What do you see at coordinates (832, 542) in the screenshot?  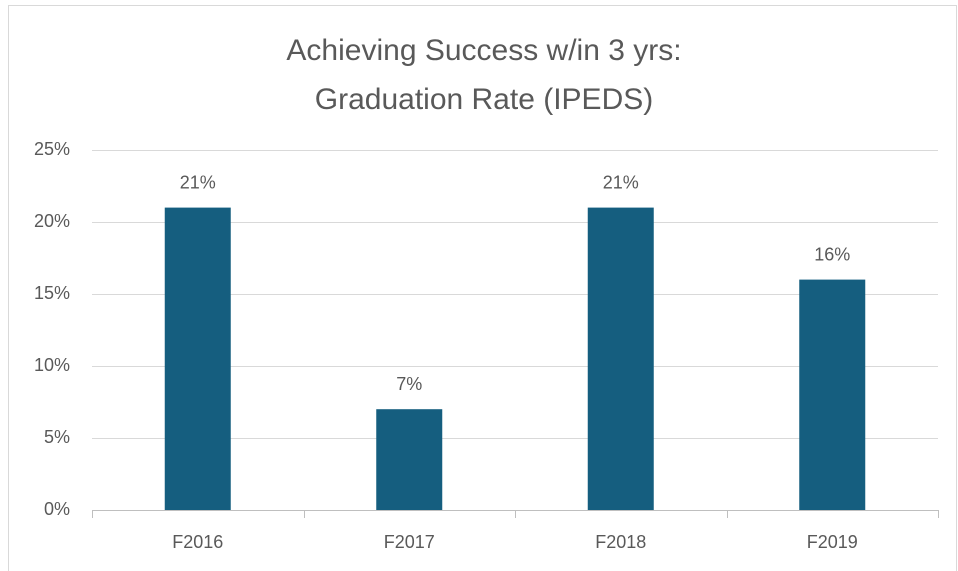 I see `x-tick-label: F2019` at bounding box center [832, 542].